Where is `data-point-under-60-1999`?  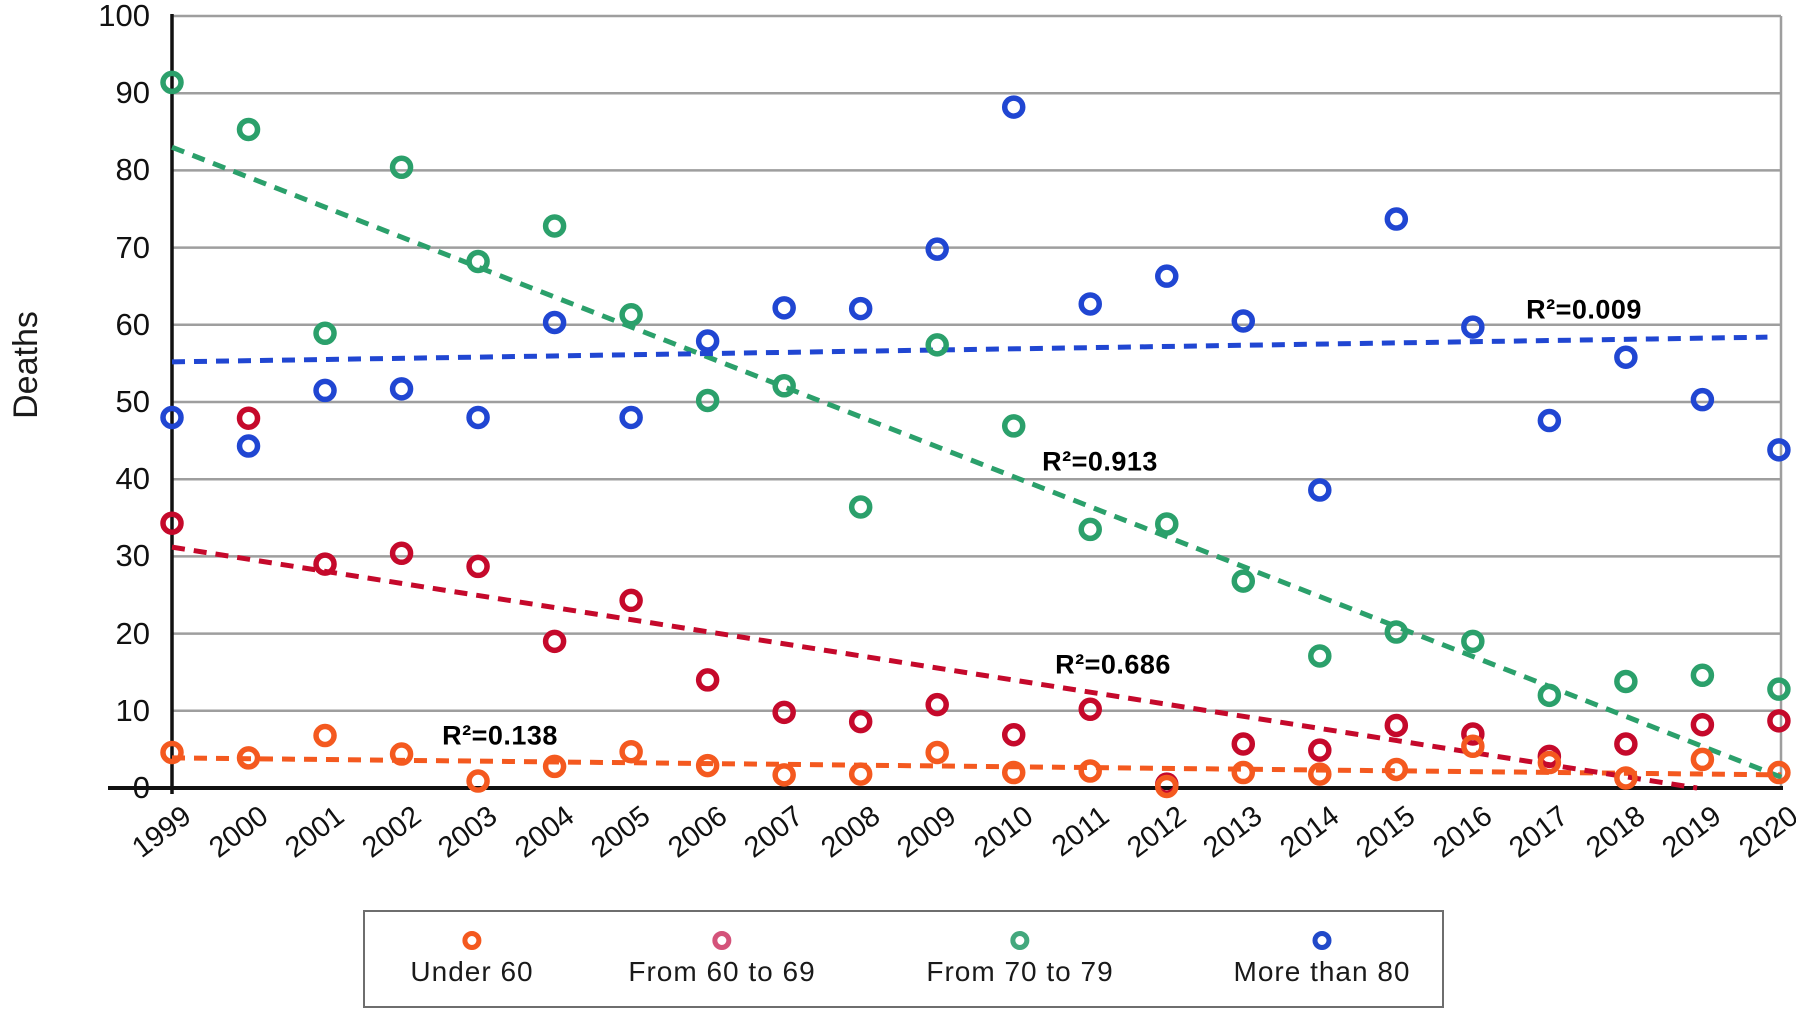
data-point-under-60-1999 is located at coordinates (172, 752).